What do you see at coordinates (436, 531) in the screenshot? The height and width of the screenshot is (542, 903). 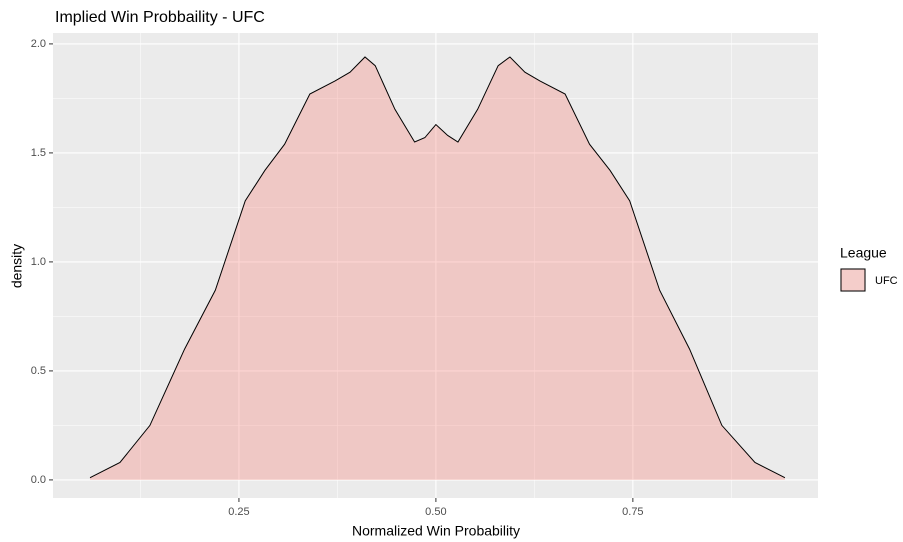 I see `x-axis-title: Normalized Win Probability` at bounding box center [436, 531].